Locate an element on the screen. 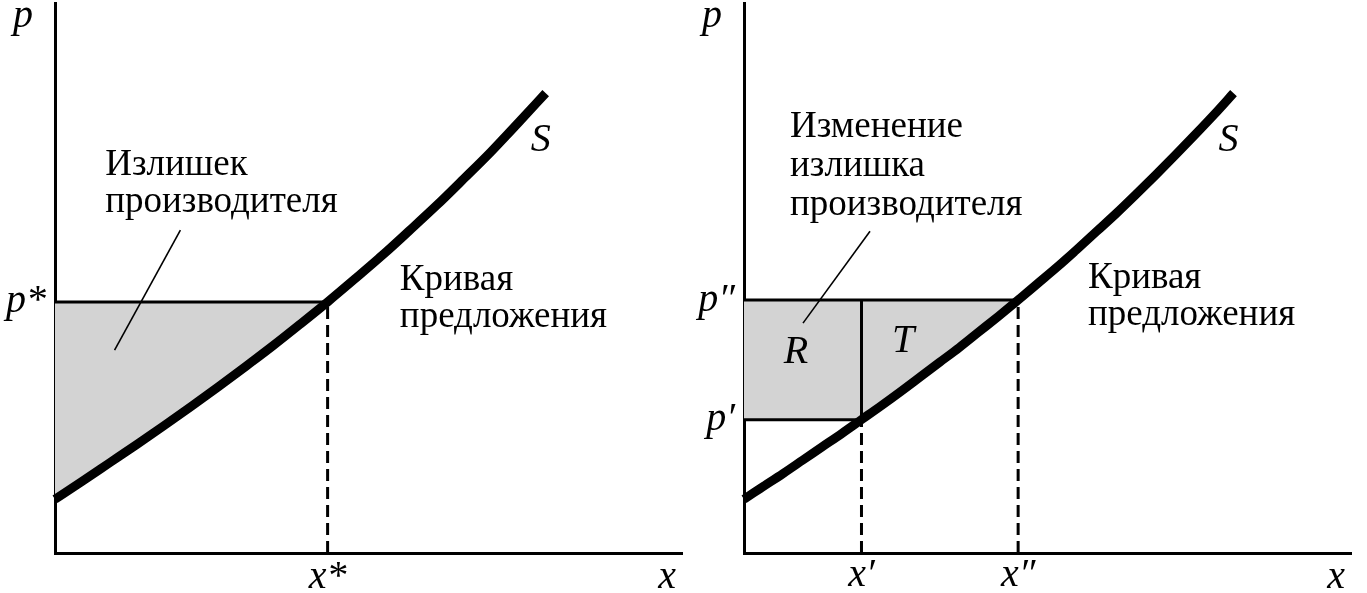 This screenshot has width=1367, height=593. annotation: Излишек производителя is located at coordinates (221, 181).